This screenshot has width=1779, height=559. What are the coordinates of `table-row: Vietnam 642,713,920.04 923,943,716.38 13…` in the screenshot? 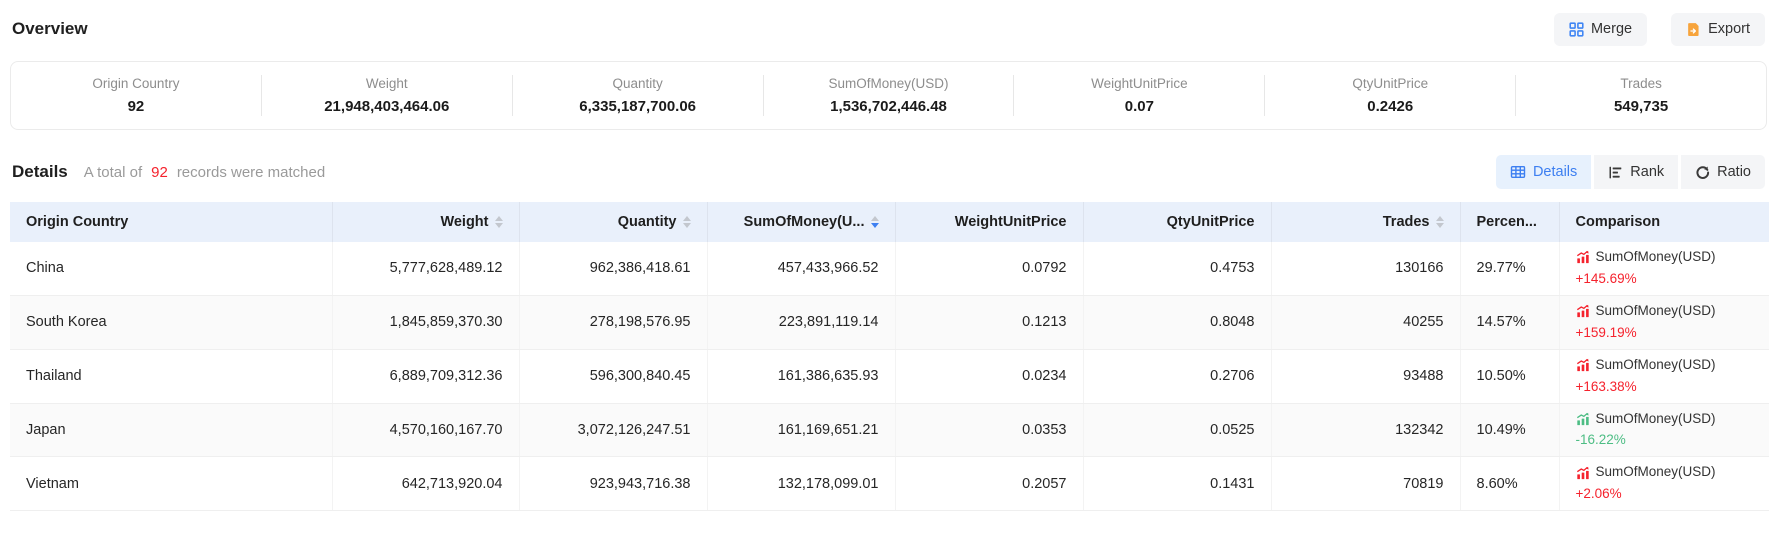 It's located at (889, 484).